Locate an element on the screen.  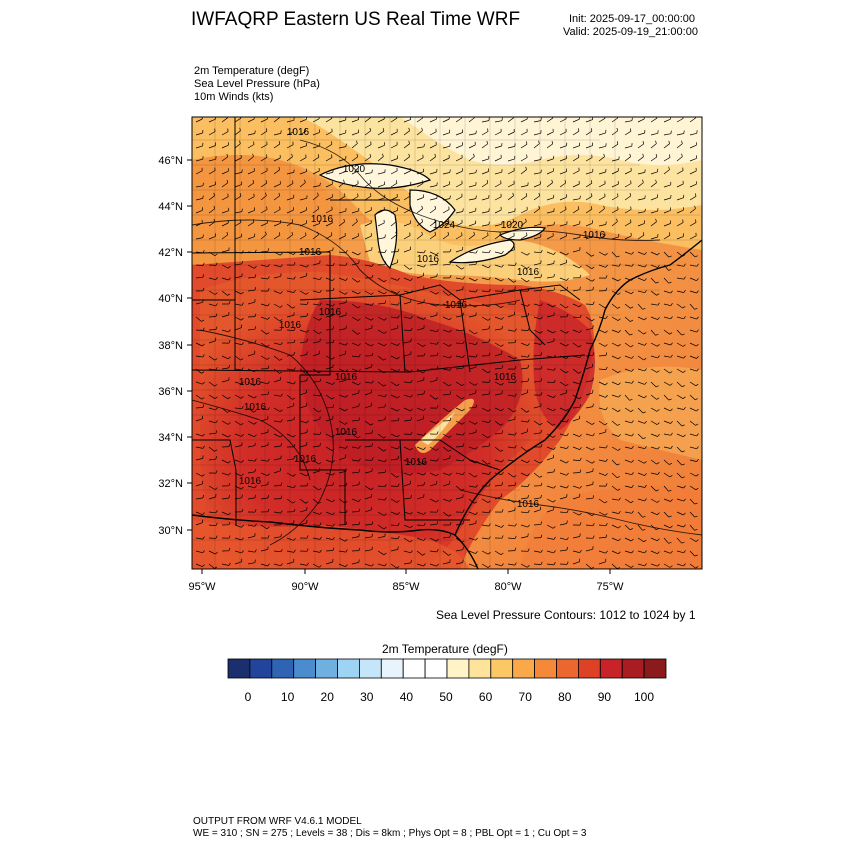
colorbar-title: 2m Temperature (degF) is located at coordinates (445, 649).